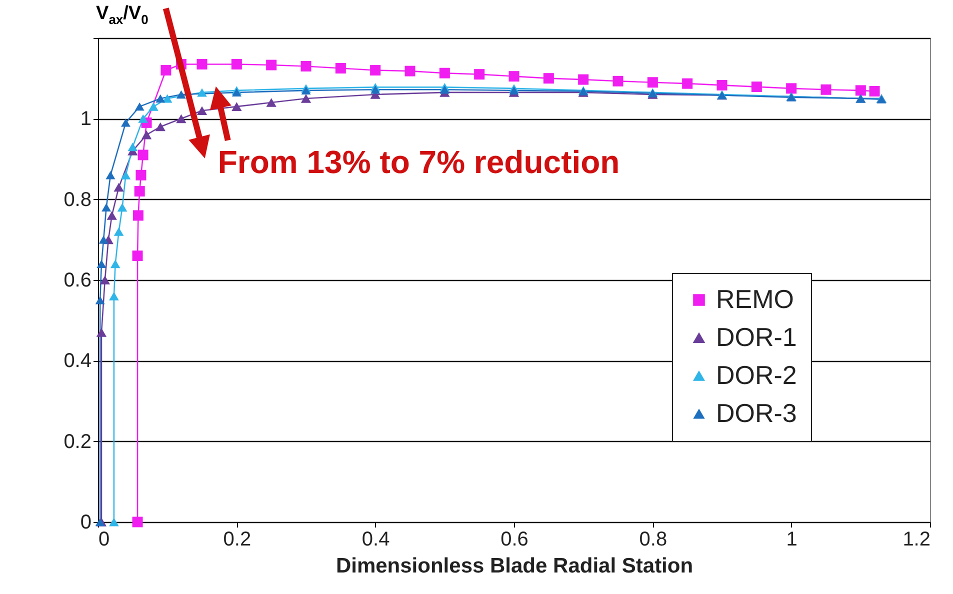 The image size is (953, 594). What do you see at coordinates (916, 539) in the screenshot?
I see `x-tick-label: 1.2` at bounding box center [916, 539].